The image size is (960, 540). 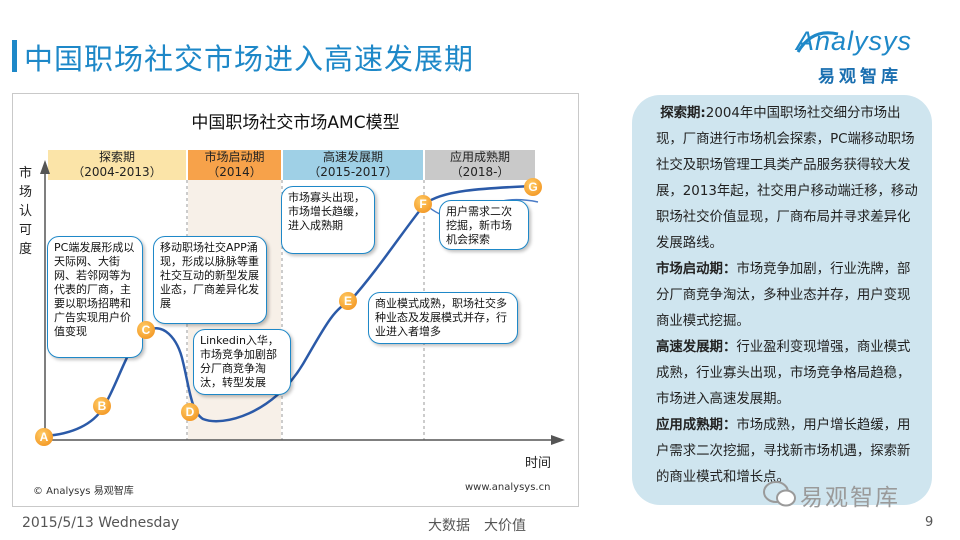 I want to click on phase-years: （2018-）, so click(x=480, y=172).